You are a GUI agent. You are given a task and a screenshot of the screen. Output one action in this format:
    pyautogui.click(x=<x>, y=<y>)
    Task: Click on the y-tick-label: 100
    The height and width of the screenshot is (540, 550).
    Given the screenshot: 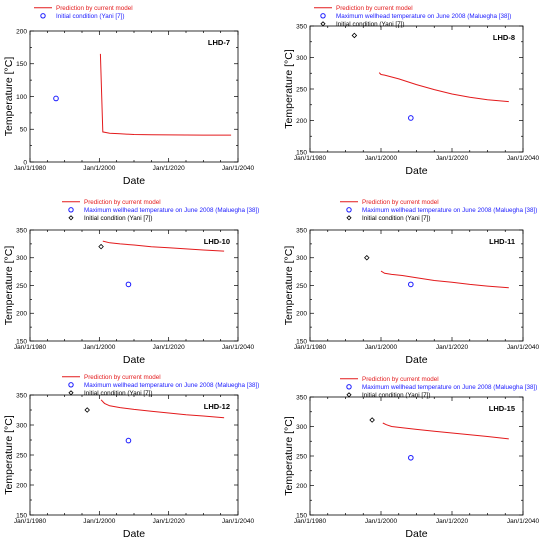 What is the action you would take?
    pyautogui.click(x=21, y=97)
    